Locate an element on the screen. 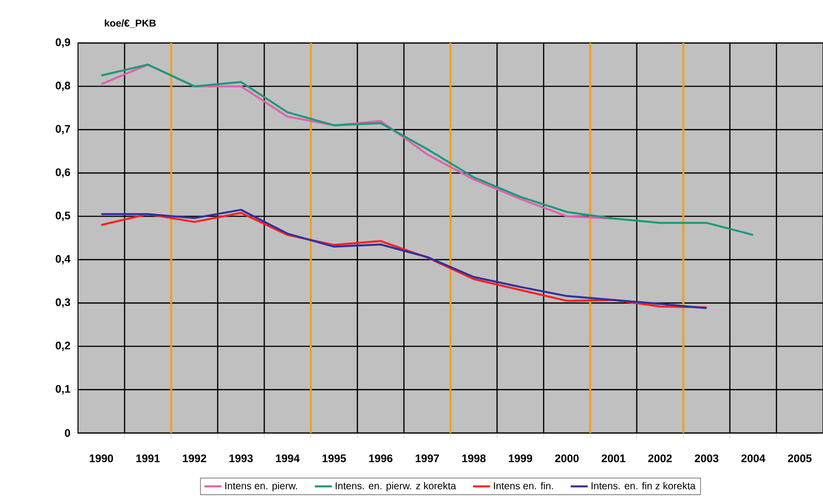 The width and height of the screenshot is (823, 501). y-tick-label: 0,5 is located at coordinates (63, 217).